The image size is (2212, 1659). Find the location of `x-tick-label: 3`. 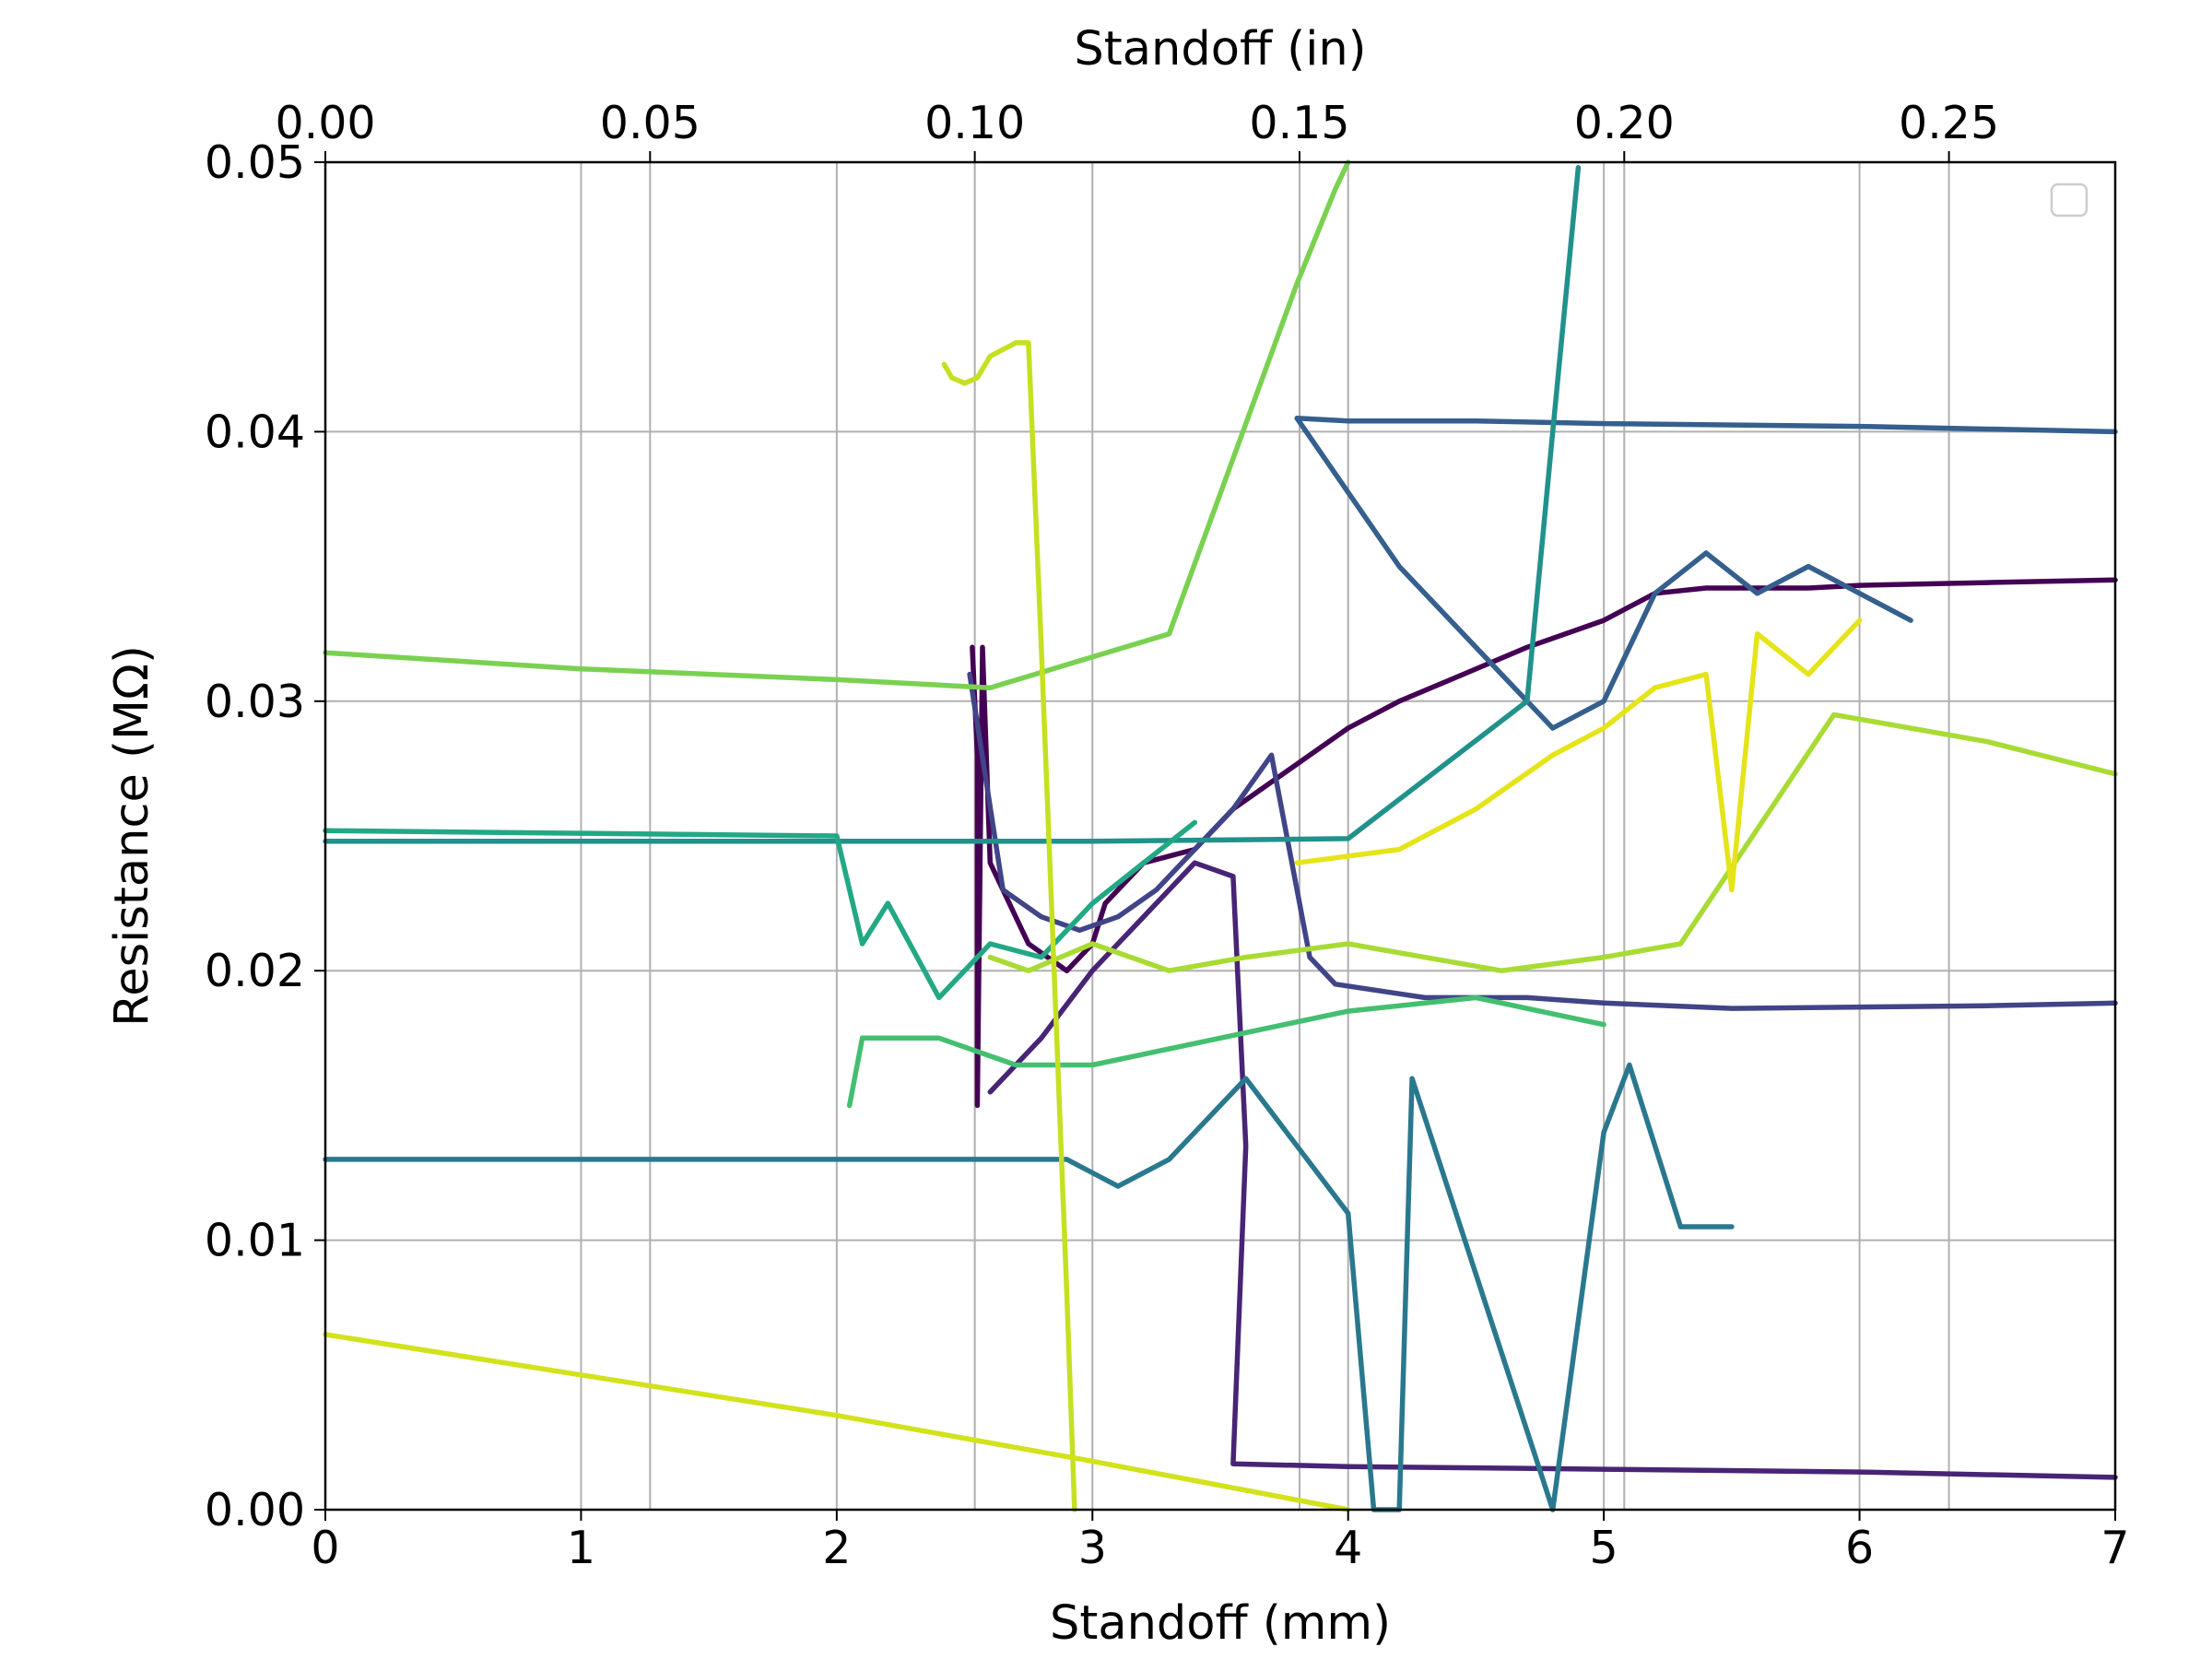

x-tick-label: 3 is located at coordinates (1092, 1548).